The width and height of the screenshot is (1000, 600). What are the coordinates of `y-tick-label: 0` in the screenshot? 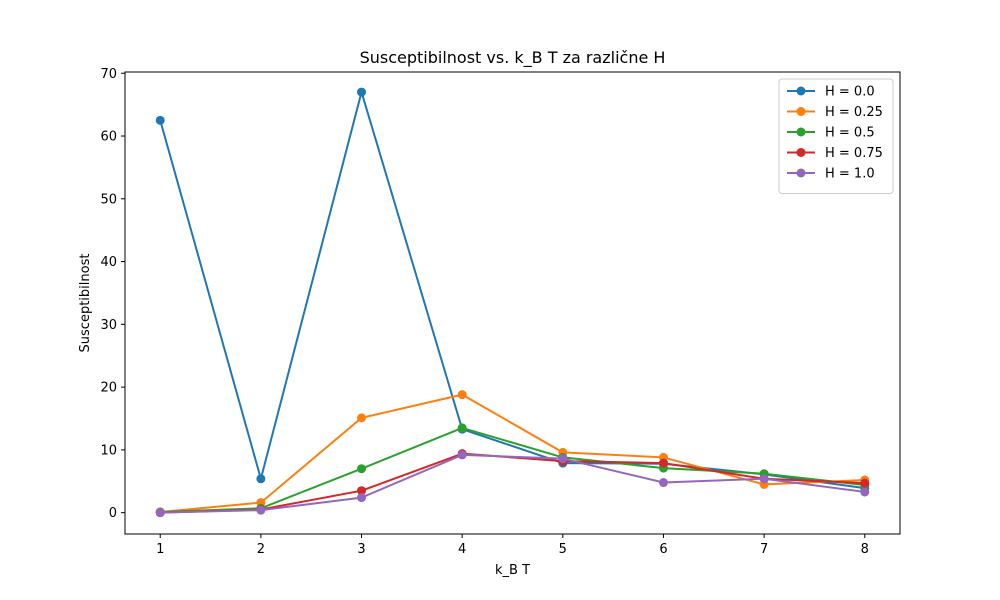 It's located at (113, 513).